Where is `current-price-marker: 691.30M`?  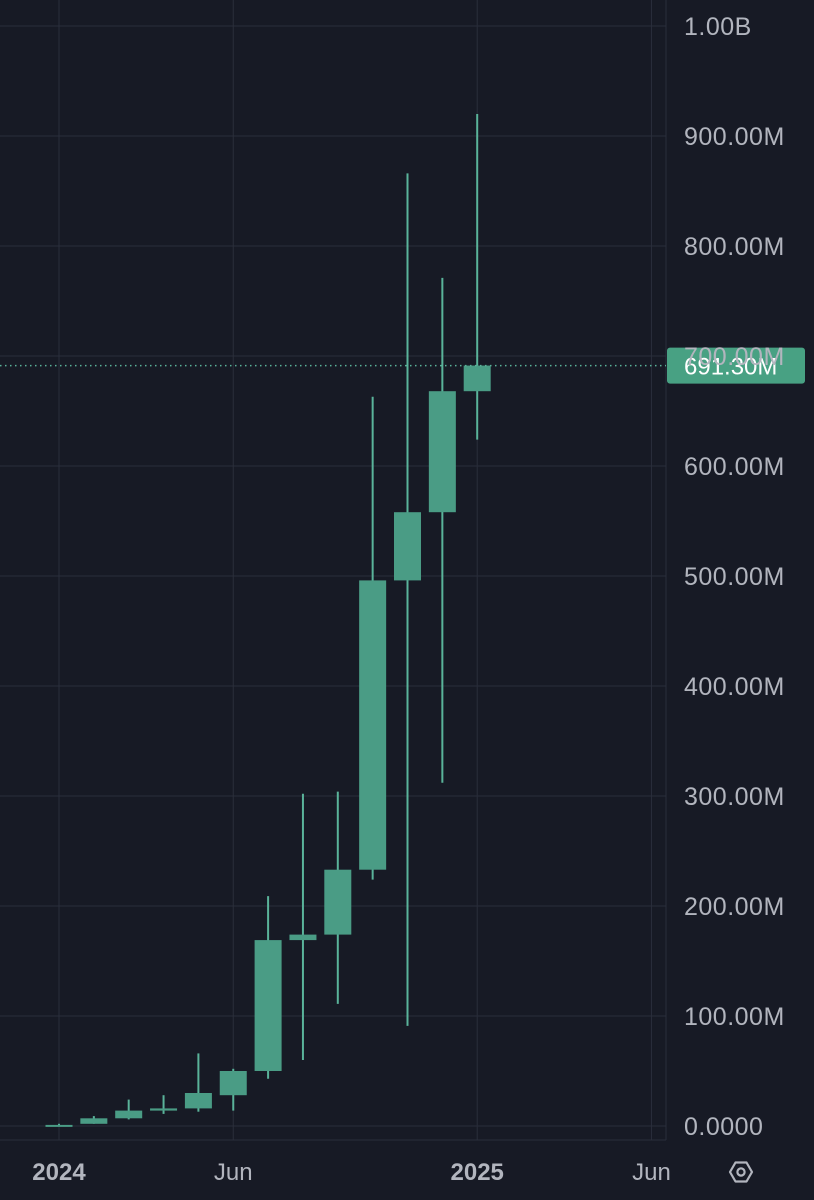
current-price-marker: 691.30M is located at coordinates (402, 365).